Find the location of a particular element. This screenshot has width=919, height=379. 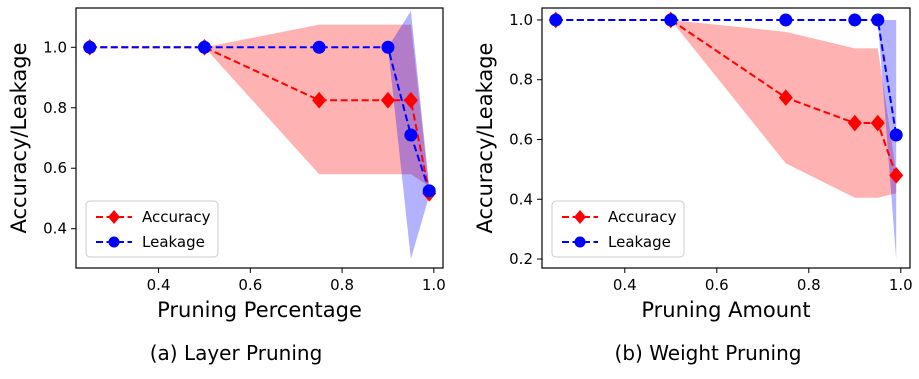

y-tick-label: 0.2 is located at coordinates (521, 259).